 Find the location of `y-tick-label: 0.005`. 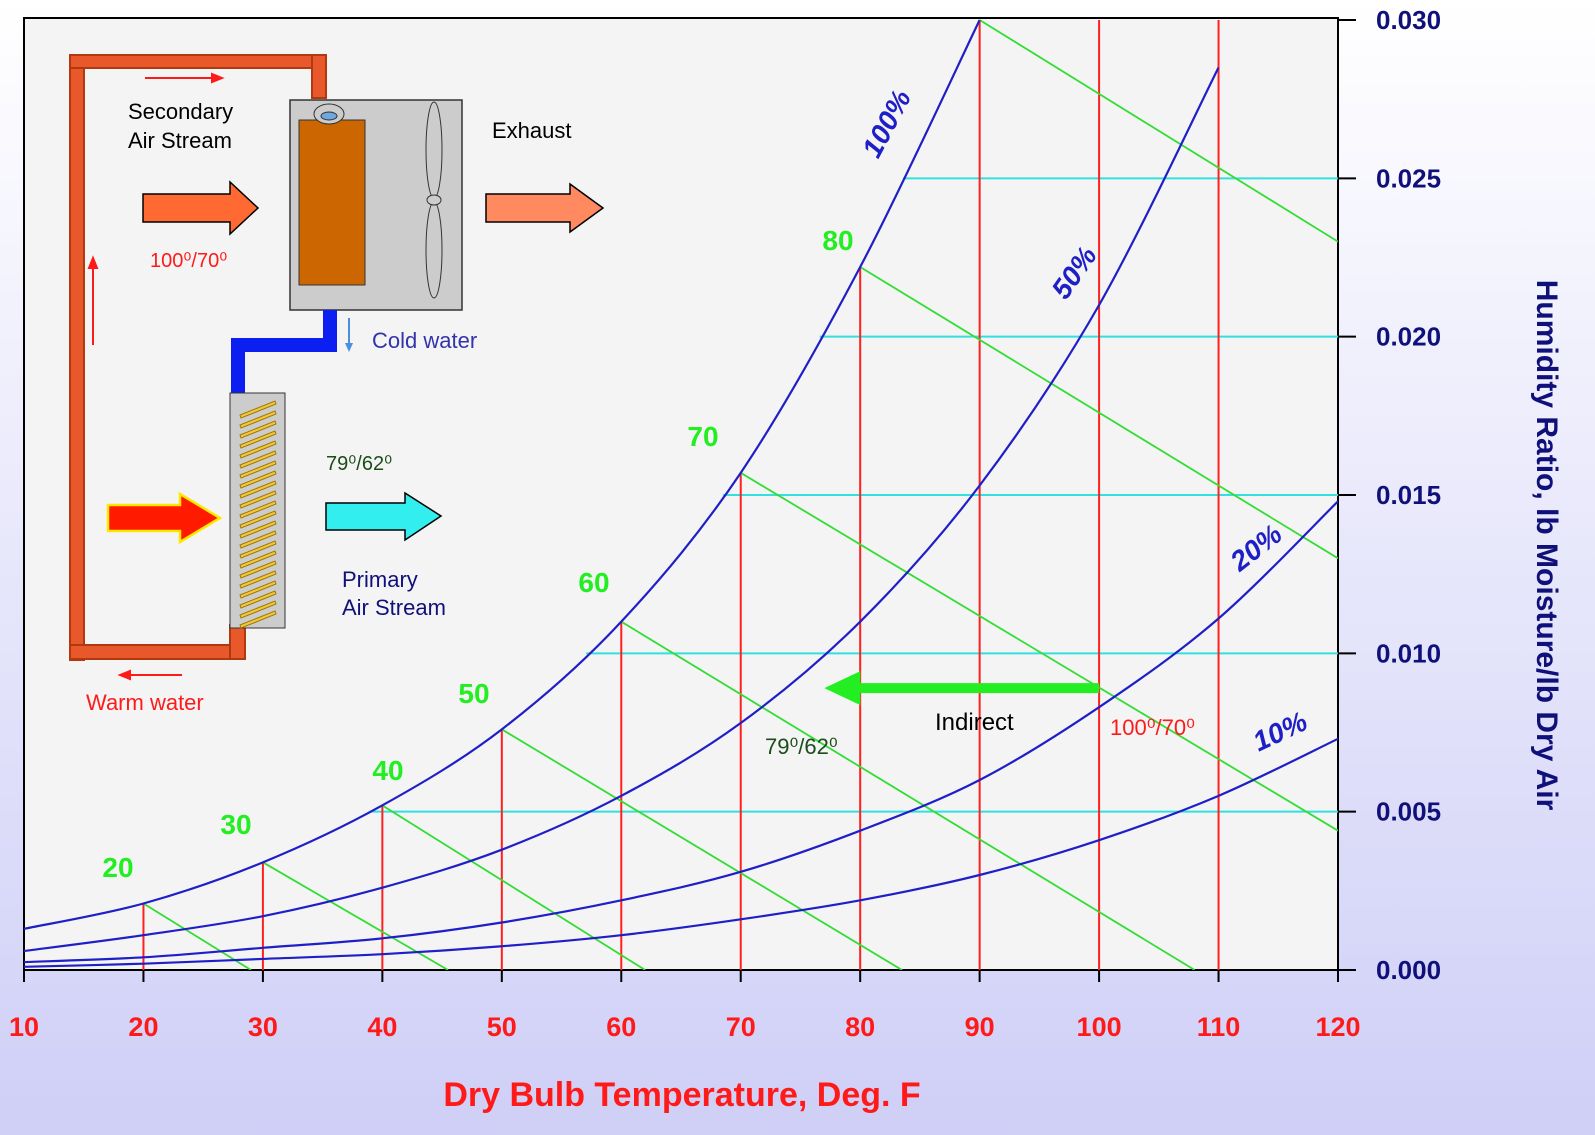

y-tick-label: 0.005 is located at coordinates (1408, 812).